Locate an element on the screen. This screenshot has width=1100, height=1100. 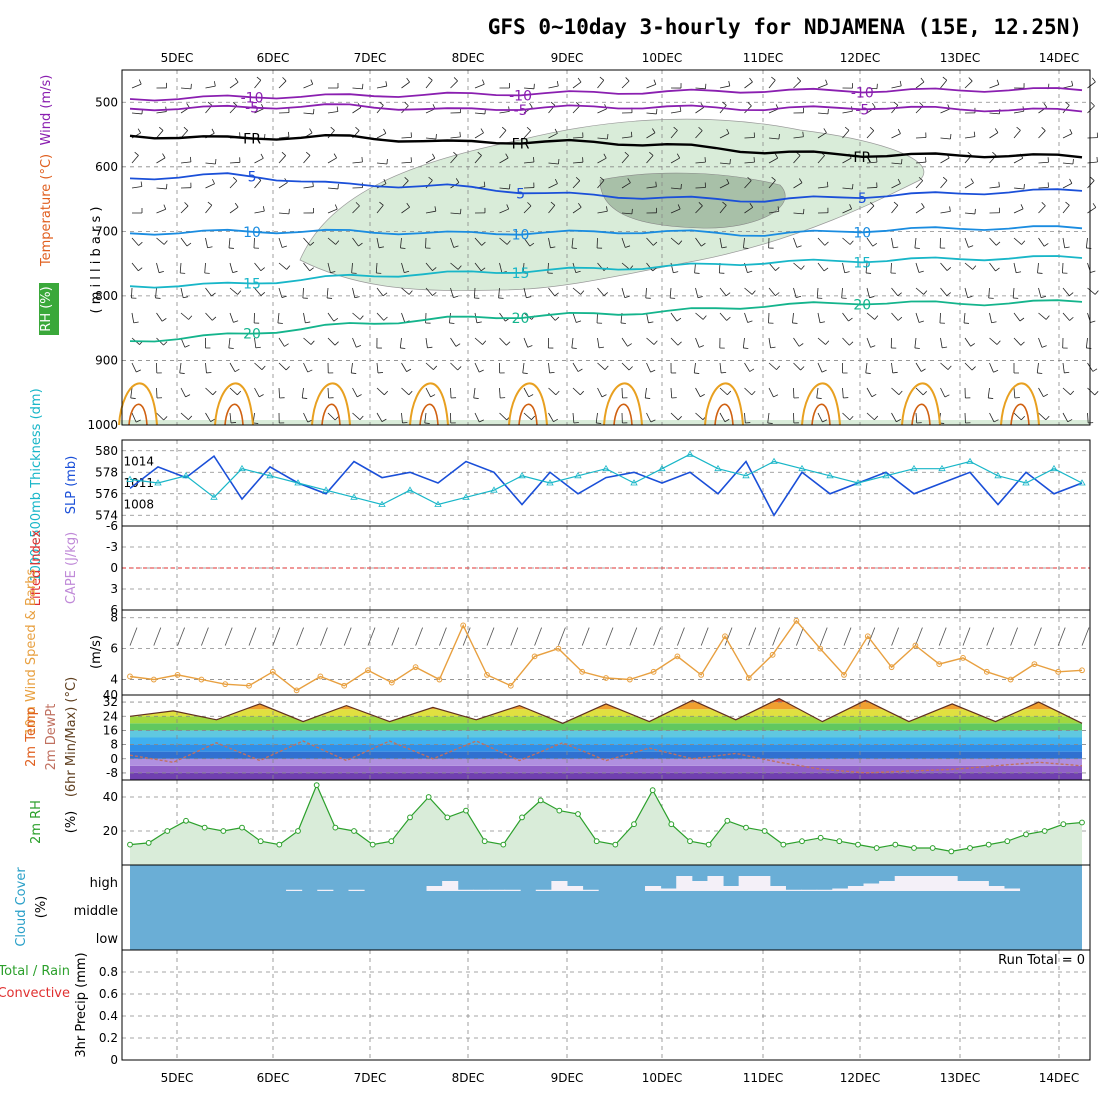
temp-tick--8: -8 is located at coordinates (112, 773).